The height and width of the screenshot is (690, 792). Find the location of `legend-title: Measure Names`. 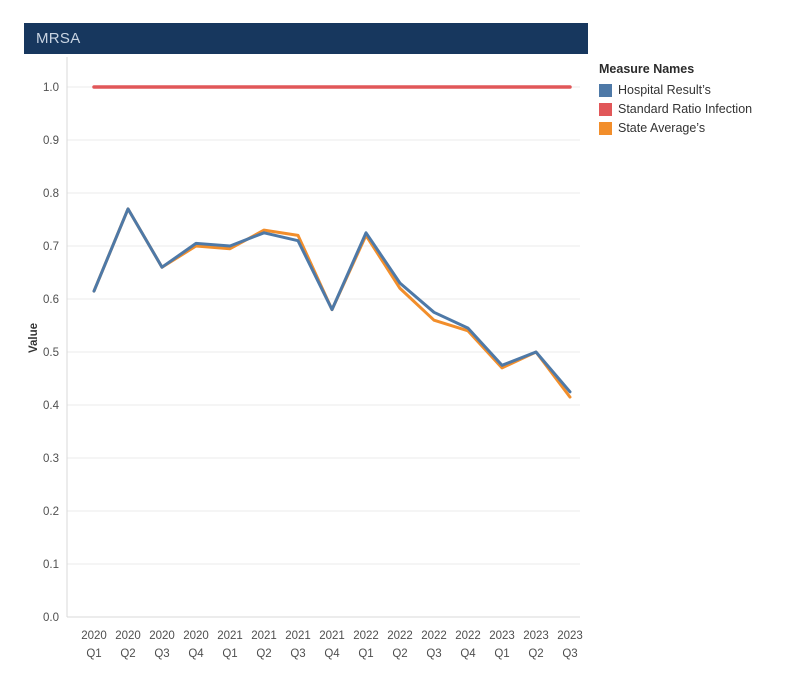

legend-title: Measure Names is located at coordinates (647, 69).